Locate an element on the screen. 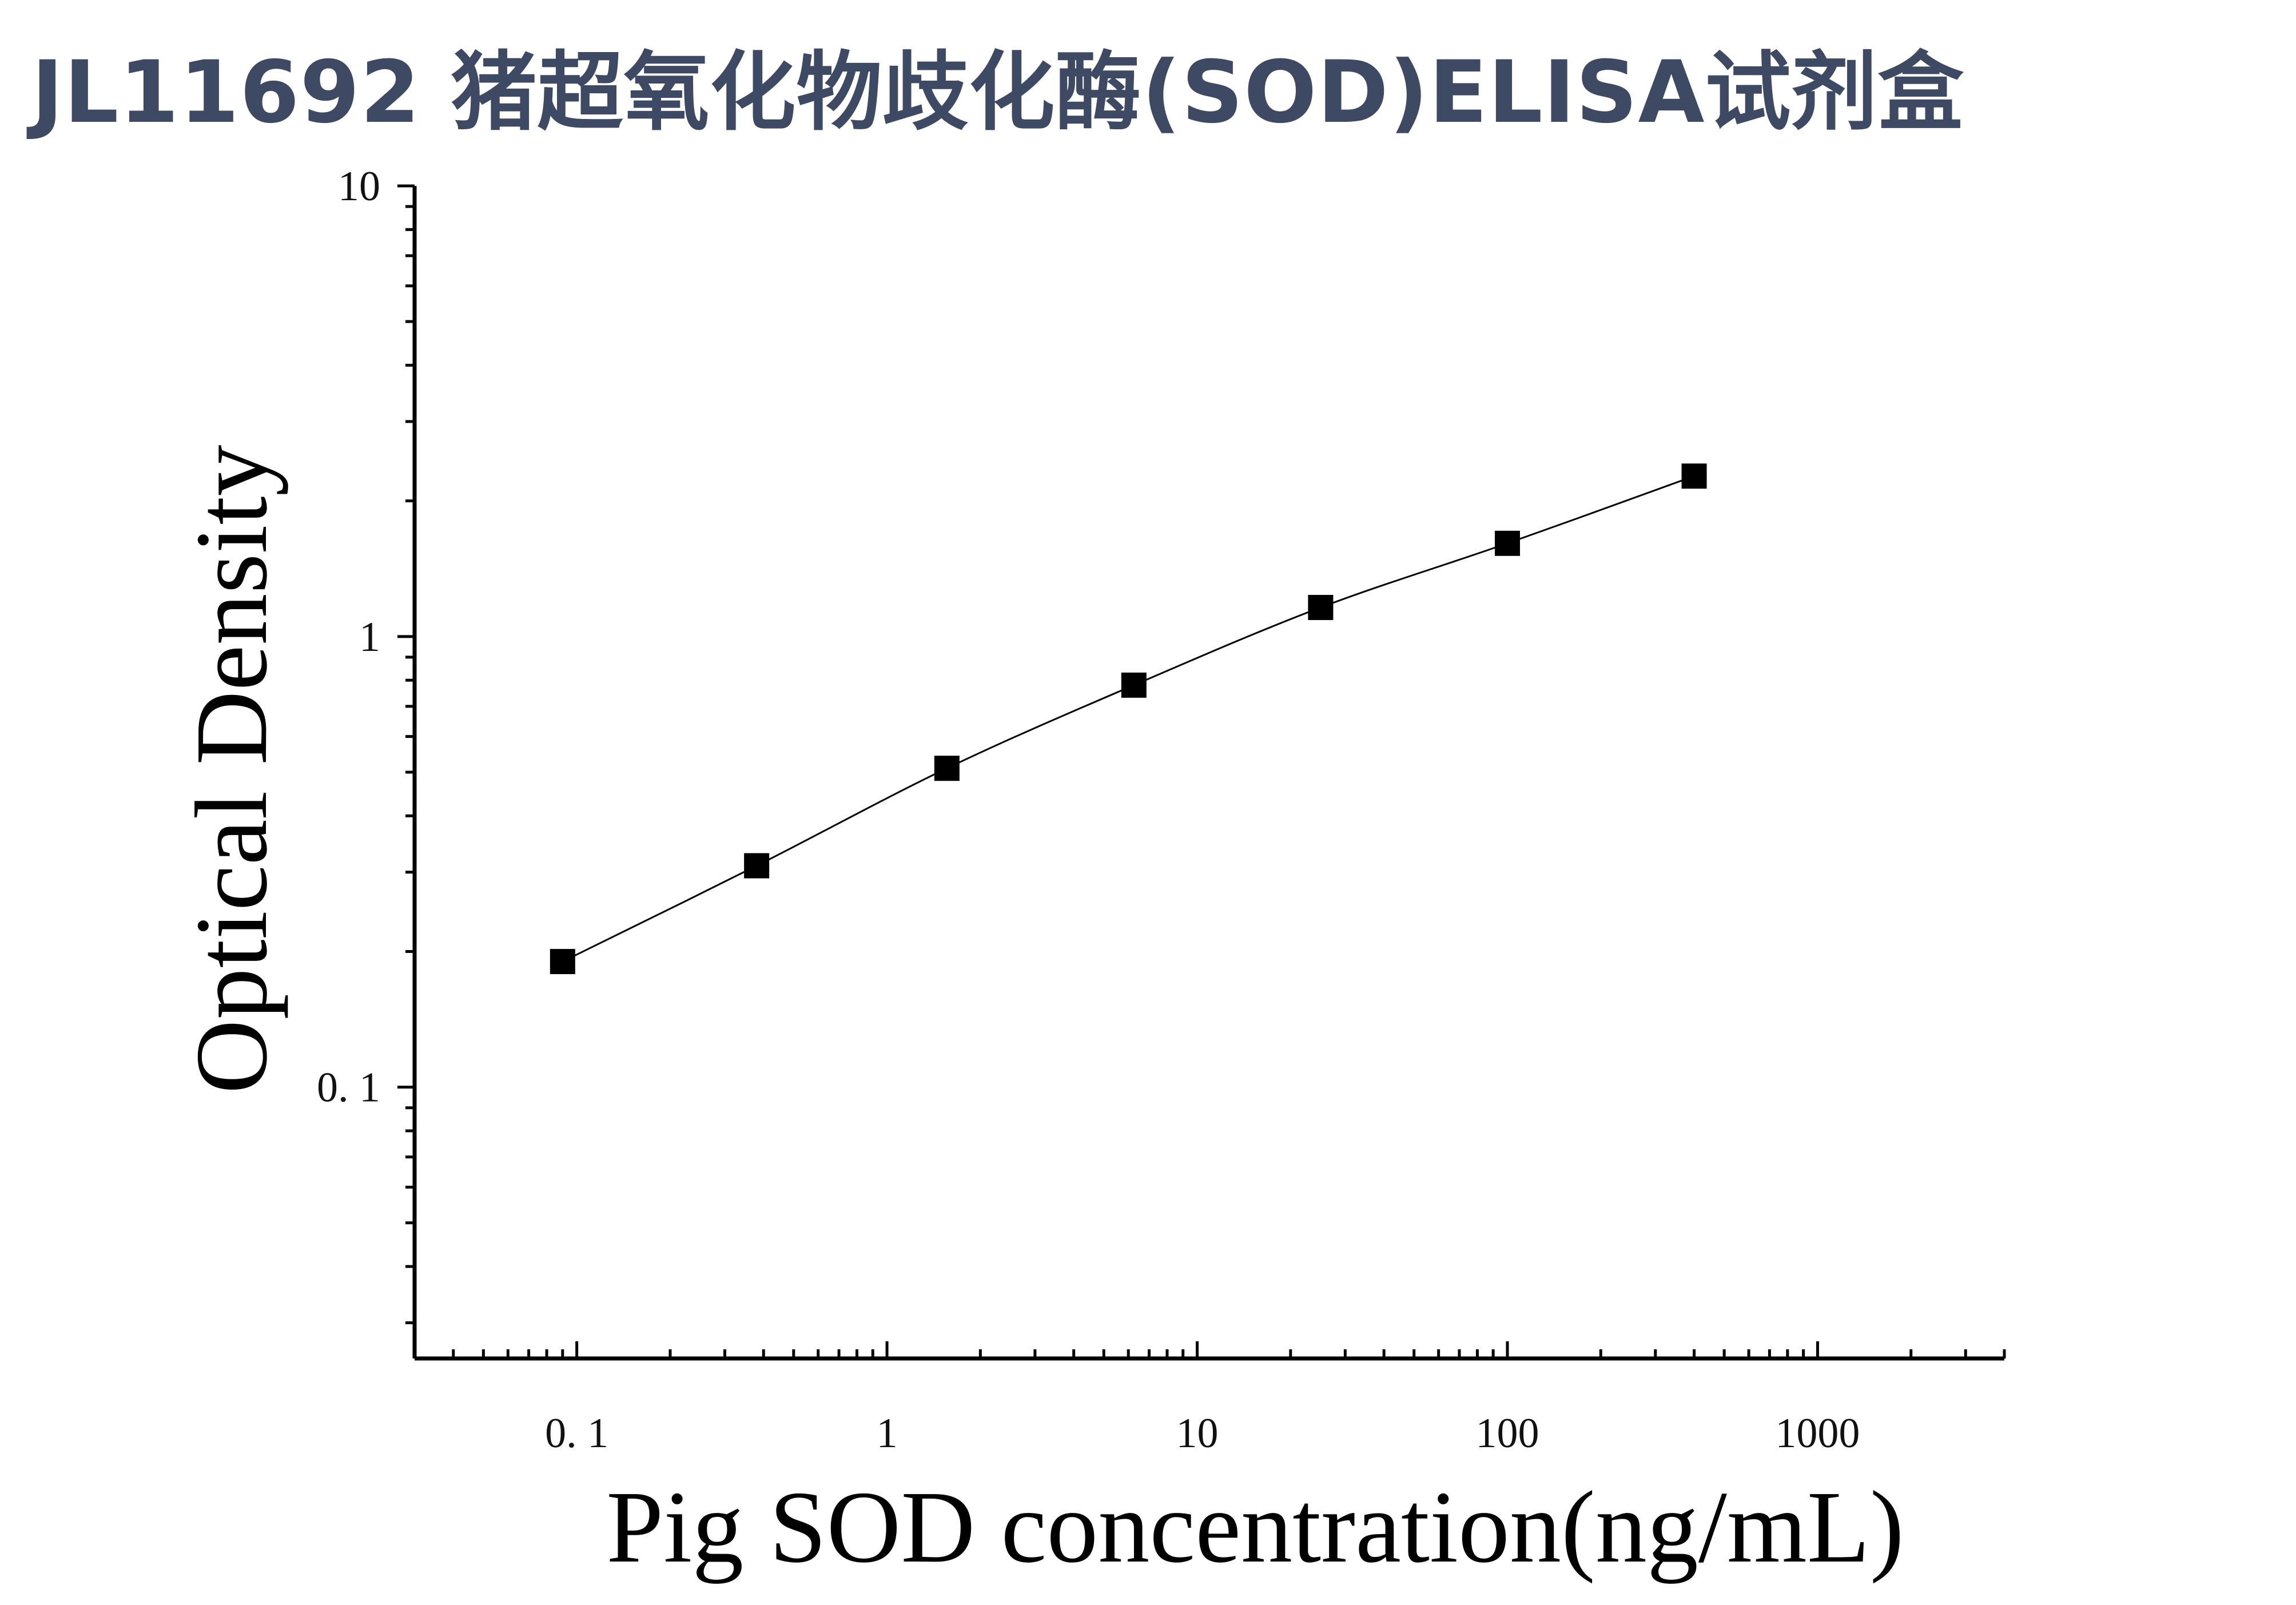 This screenshot has width=2296, height=1605. x-tick-label: 10 is located at coordinates (1197, 1433).